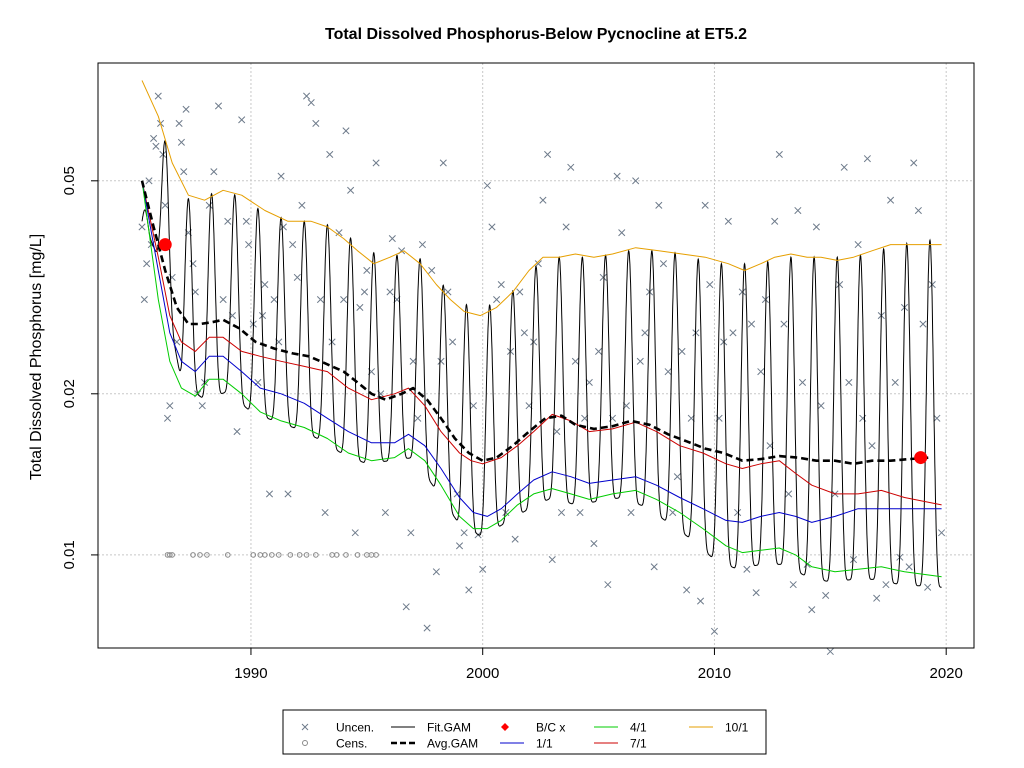 The height and width of the screenshot is (768, 1024). Describe the element at coordinates (79, 368) in the screenshot. I see `y-axis: 0.01 0.02 0.05` at that location.